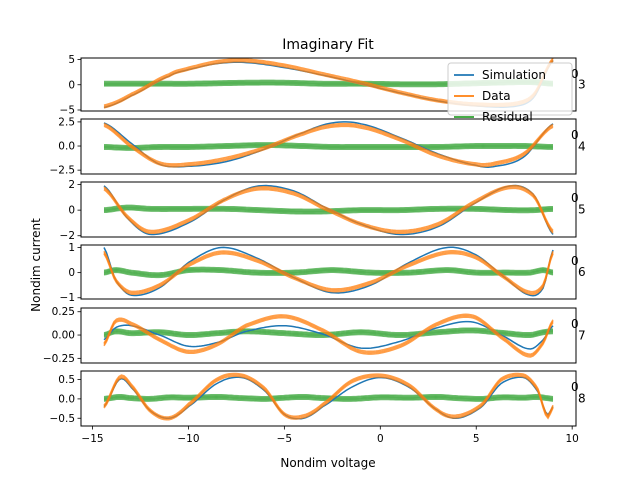 This screenshot has width=640, height=480. What do you see at coordinates (571, 439) in the screenshot?
I see `x-tick-label: 10` at bounding box center [571, 439].